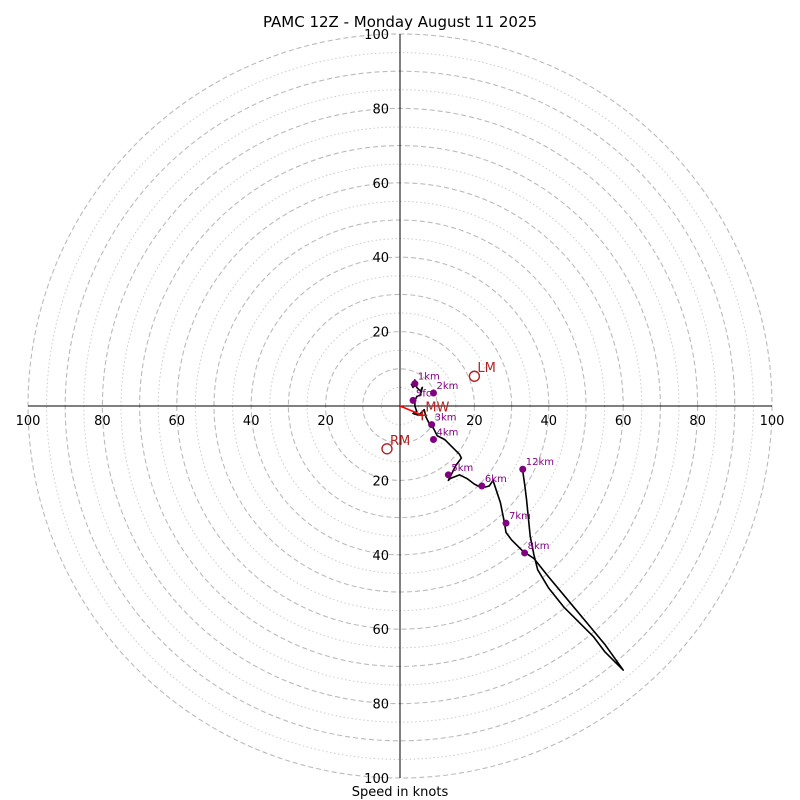 This screenshot has height=800, width=800. Describe the element at coordinates (446, 418) in the screenshot. I see `height-label: 3km` at that location.